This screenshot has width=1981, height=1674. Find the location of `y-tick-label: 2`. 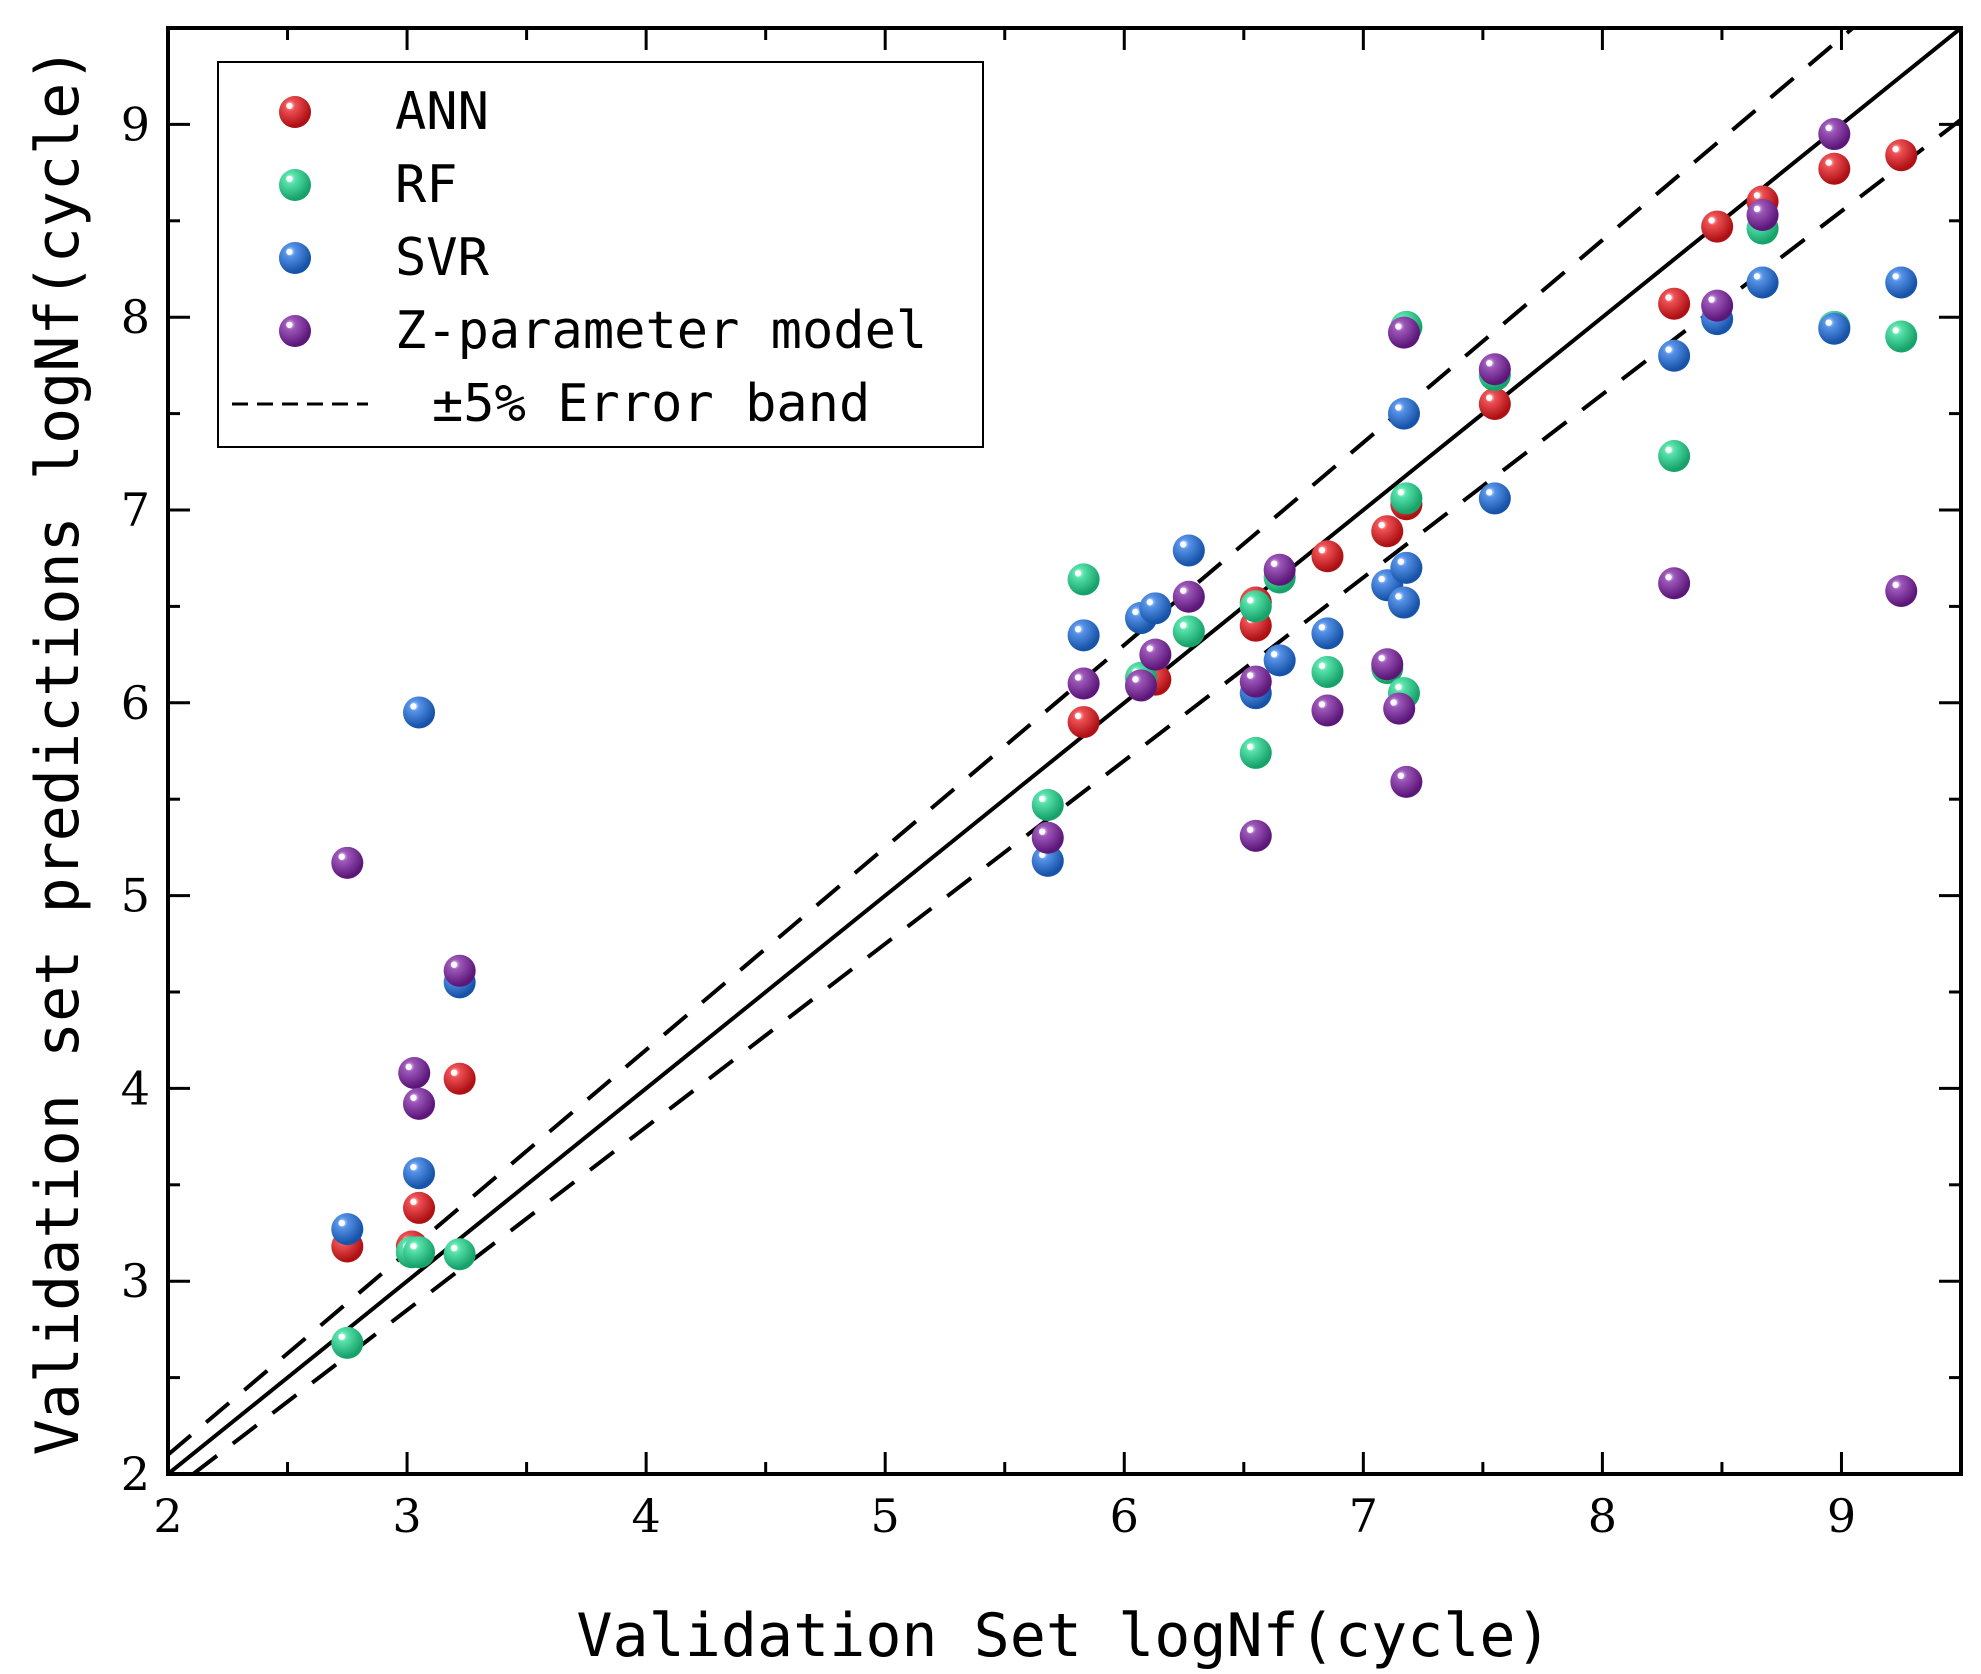

y-tick-label: 2 is located at coordinates (135, 1474).